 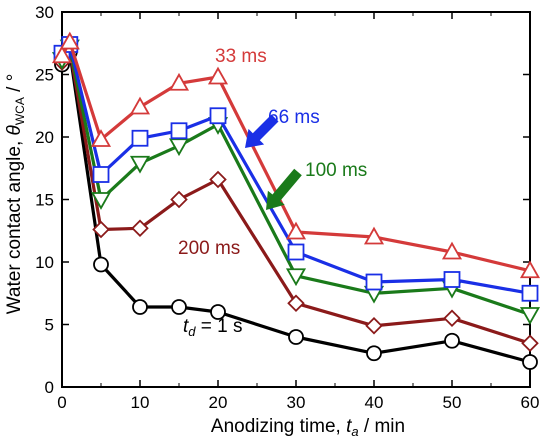 What do you see at coordinates (296, 402) in the screenshot?
I see `x-tick-label: 30` at bounding box center [296, 402].